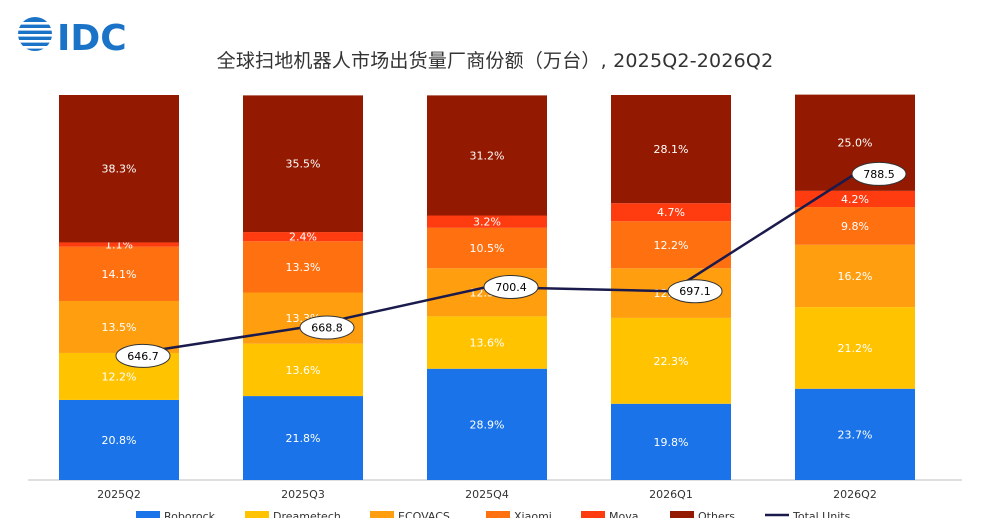 The height and width of the screenshot is (518, 990). Describe the element at coordinates (119, 494) in the screenshot. I see `x-tick-label: 2025Q2` at that location.